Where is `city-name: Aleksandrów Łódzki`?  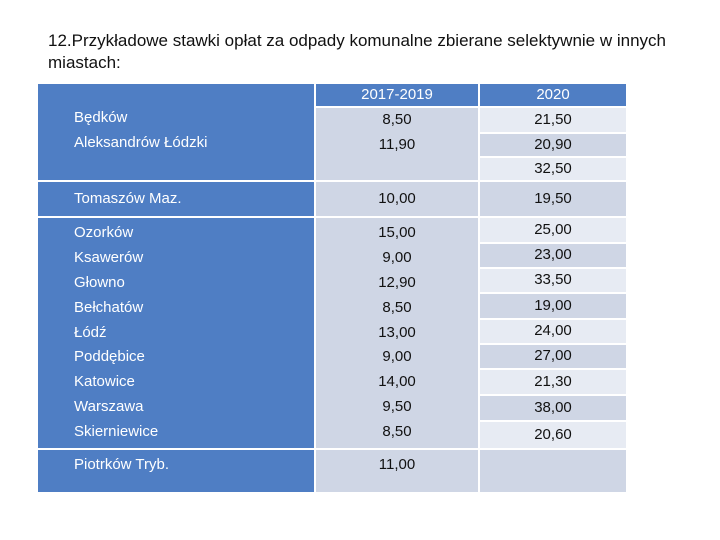 city-name: Aleksandrów Łódzki is located at coordinates (141, 142).